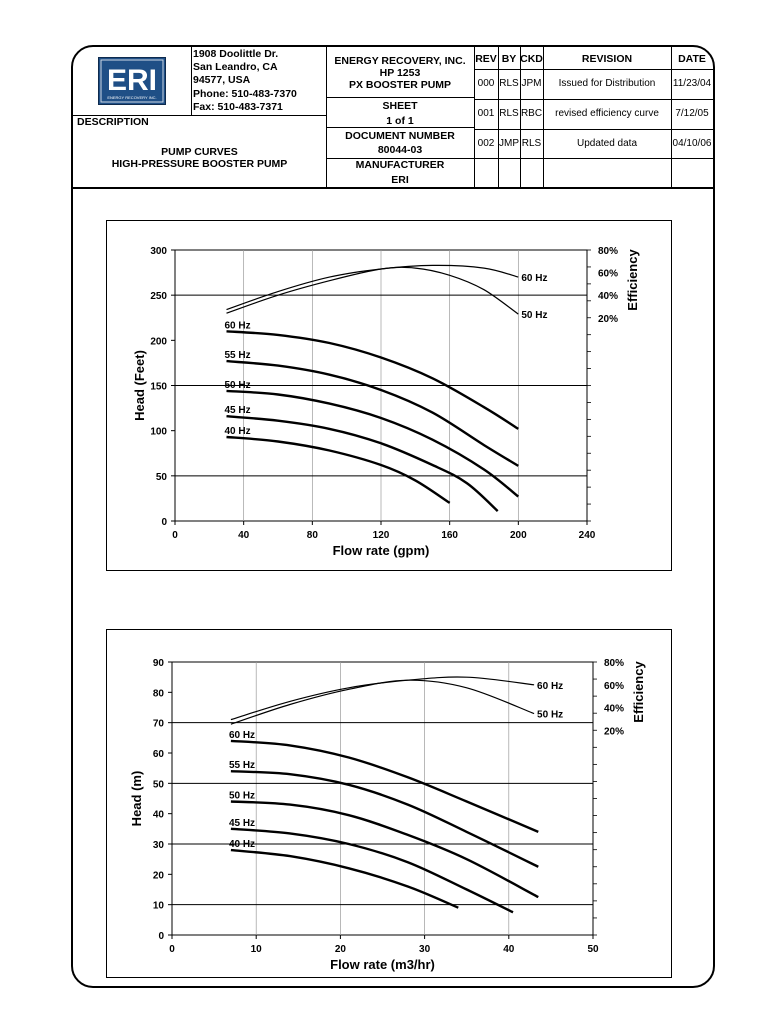 This screenshot has height=1024, width=768. What do you see at coordinates (113, 122) in the screenshot?
I see `description-label: DESCRIPTION` at bounding box center [113, 122].